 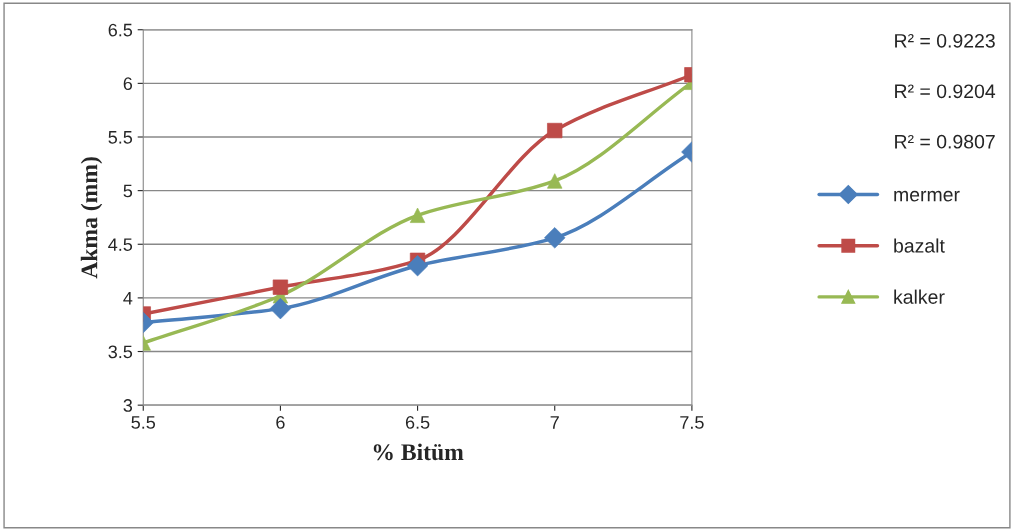 What do you see at coordinates (927, 196) in the screenshot?
I see `legend-label: mermer` at bounding box center [927, 196].